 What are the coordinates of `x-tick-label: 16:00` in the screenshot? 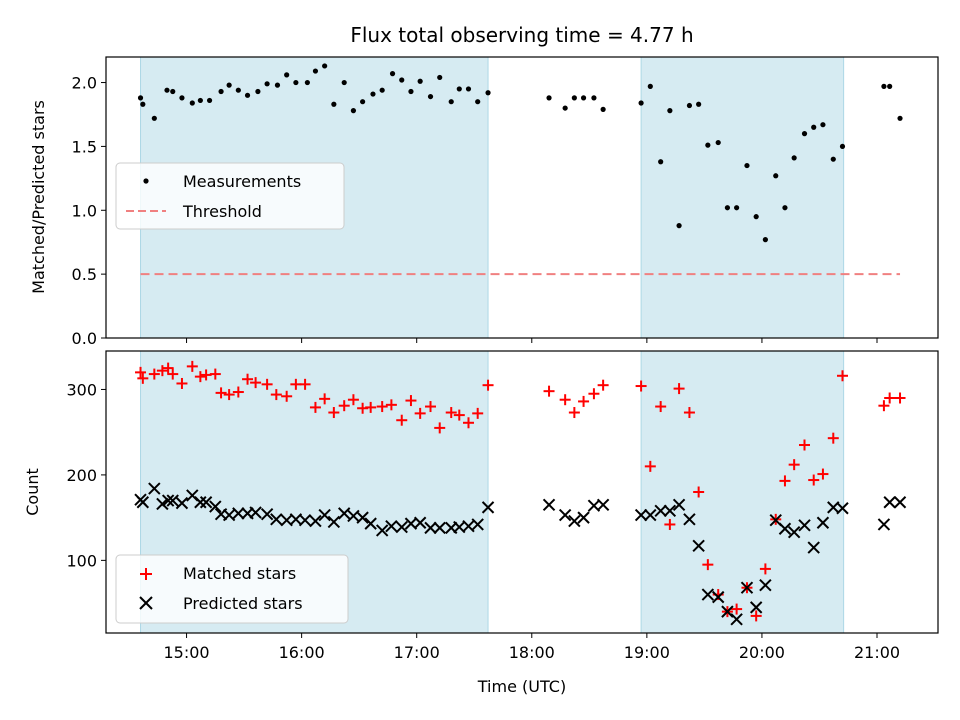 It's located at (302, 652).